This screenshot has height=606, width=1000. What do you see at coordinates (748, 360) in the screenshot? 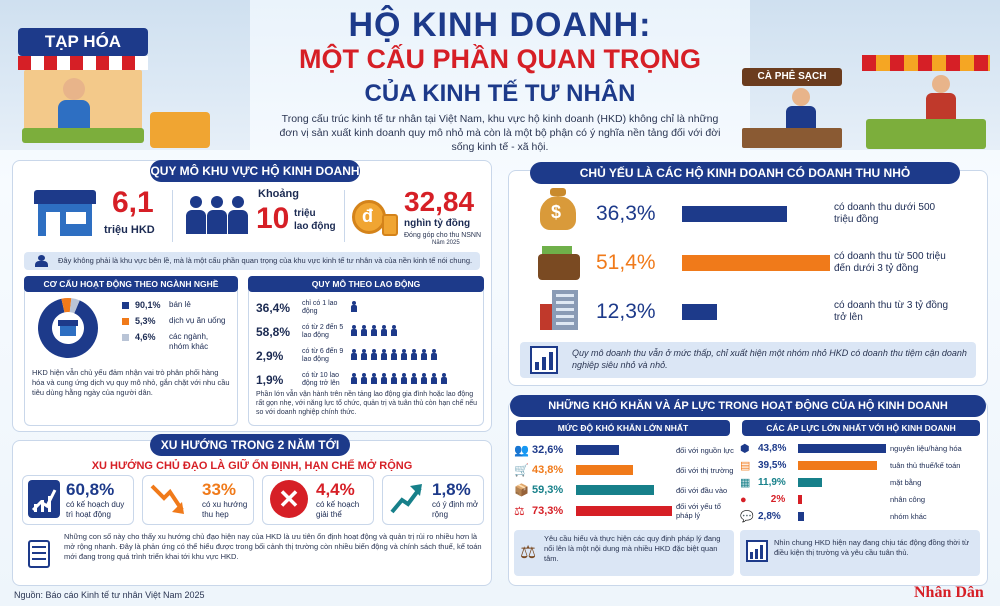
I see `revenue-note-box` at bounding box center [748, 360].